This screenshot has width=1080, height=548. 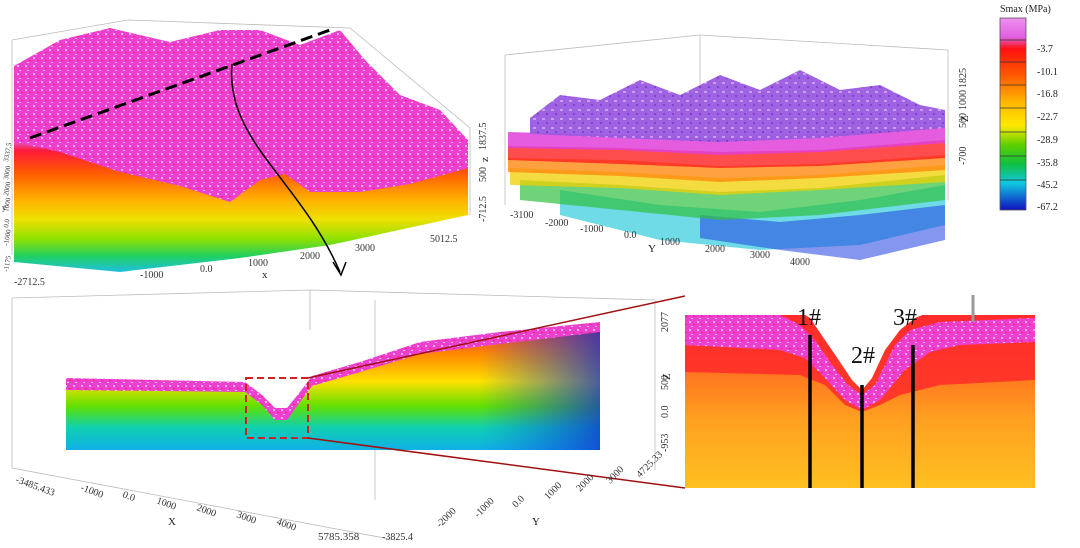 I want to click on b-x-tick: 1000, so click(x=166, y=503).